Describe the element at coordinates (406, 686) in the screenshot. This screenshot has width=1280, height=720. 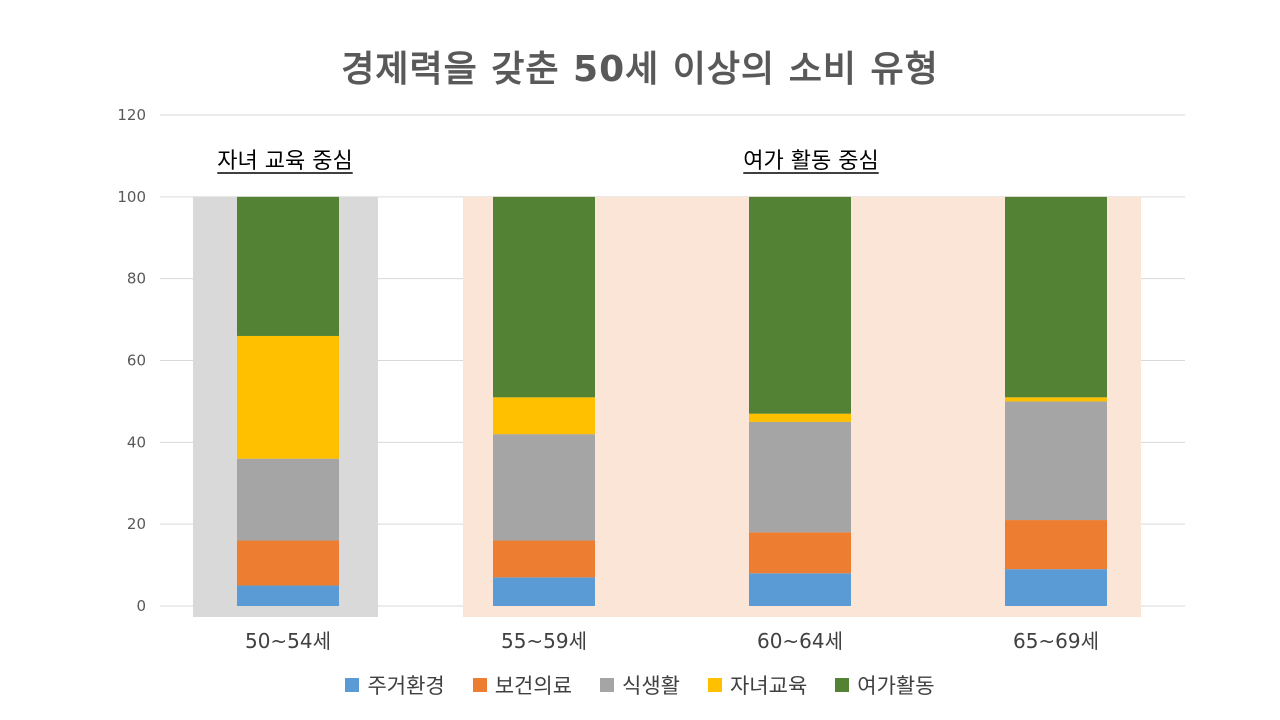
I see `legend-label: 주거환경` at that location.